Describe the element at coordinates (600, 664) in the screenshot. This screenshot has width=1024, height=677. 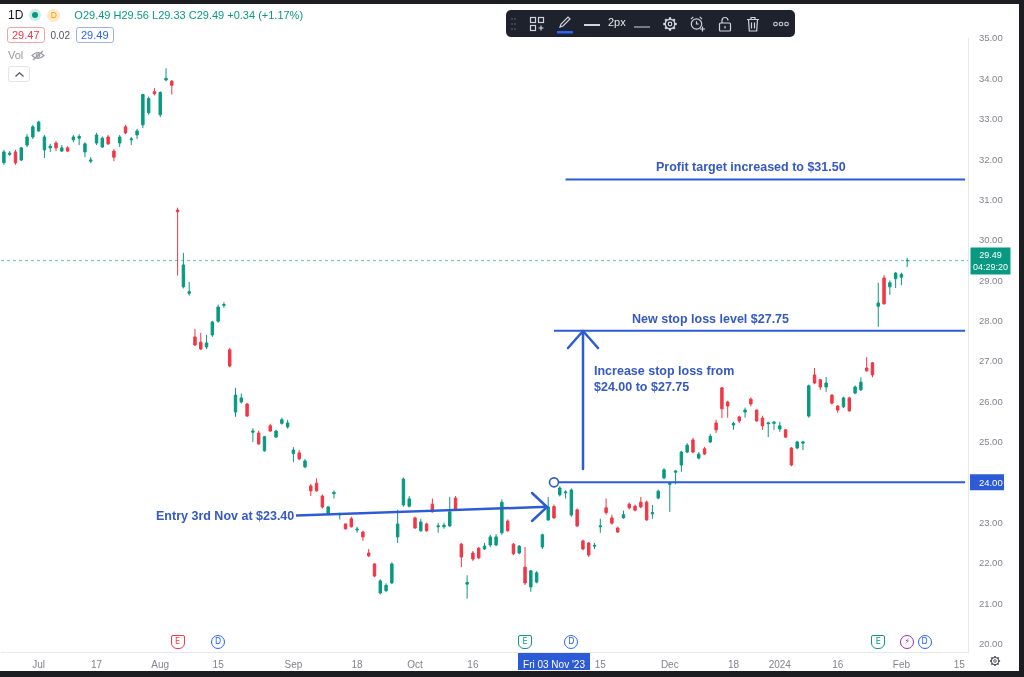
I see `x-tick-label: 15` at that location.